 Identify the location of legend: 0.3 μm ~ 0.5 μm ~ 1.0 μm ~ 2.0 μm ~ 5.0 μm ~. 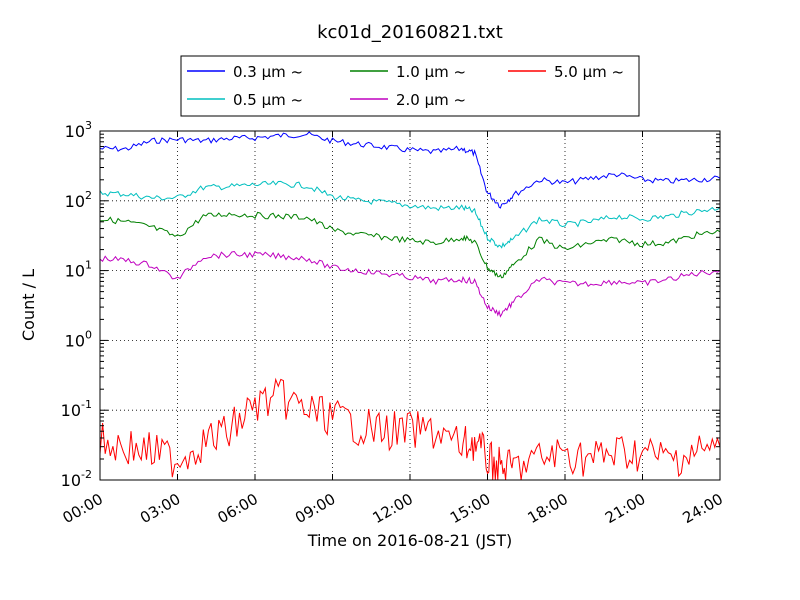
(410, 86).